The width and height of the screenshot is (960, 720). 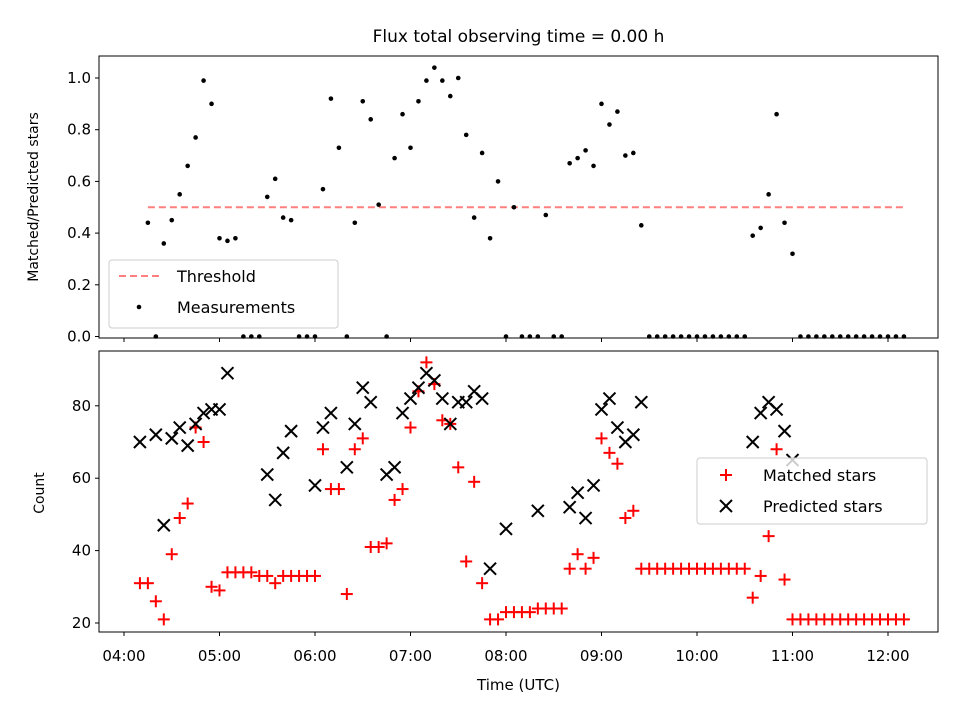 I want to click on bottom-x-tick-label: 07:00, so click(x=410, y=656).